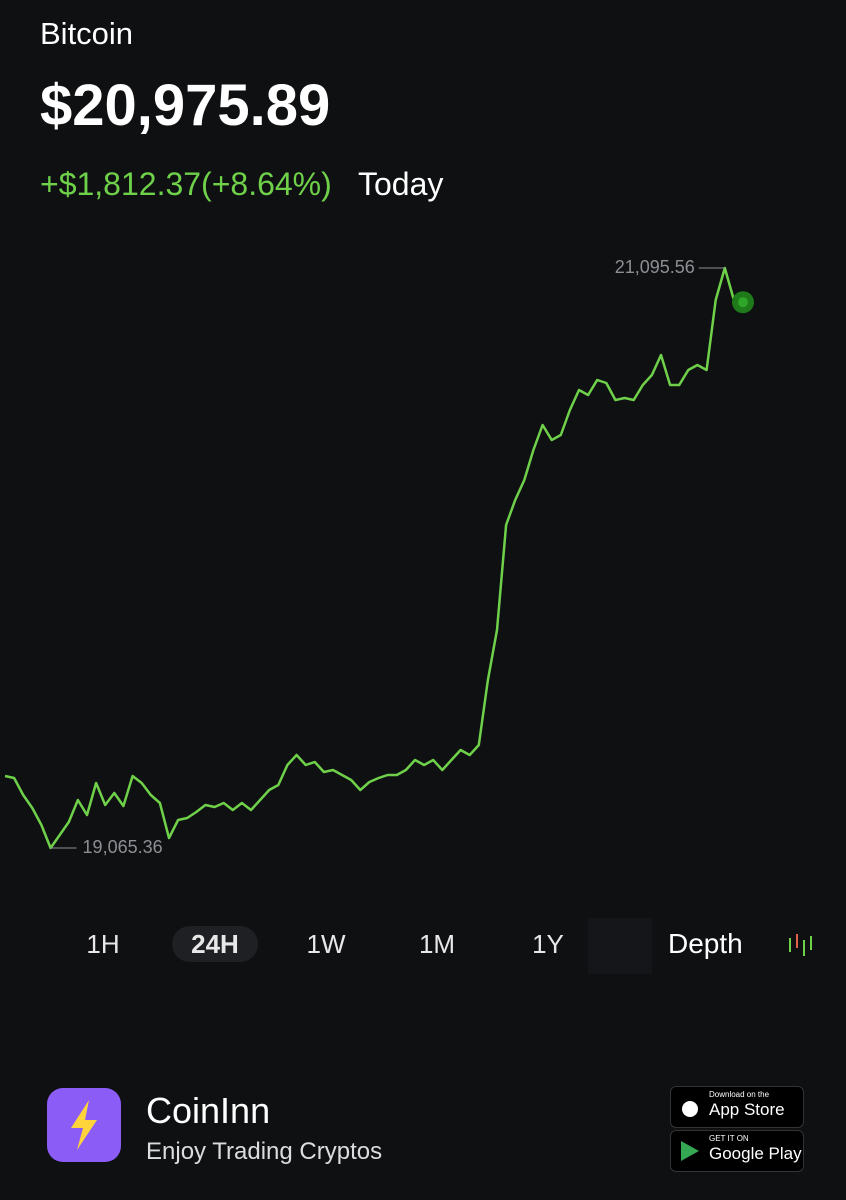 The width and height of the screenshot is (846, 1200). Describe the element at coordinates (437, 944) in the screenshot. I see `range-button: 1M` at that location.